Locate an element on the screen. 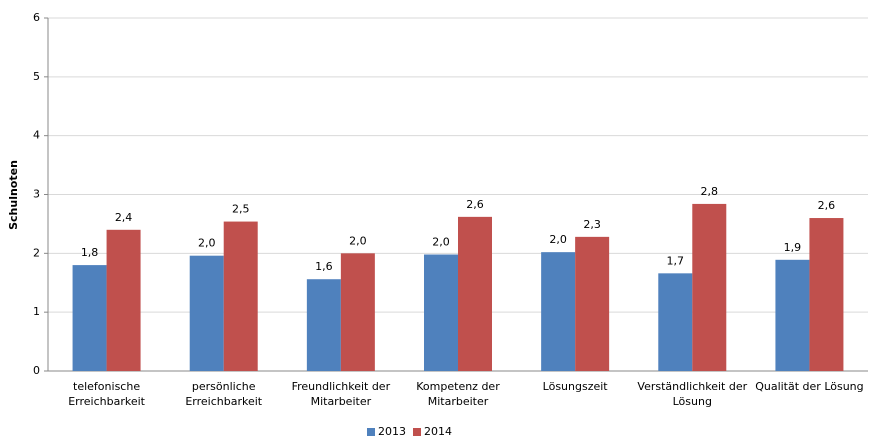 Image resolution: width=870 pixels, height=438 pixels. data-label: 1,9 is located at coordinates (793, 247).